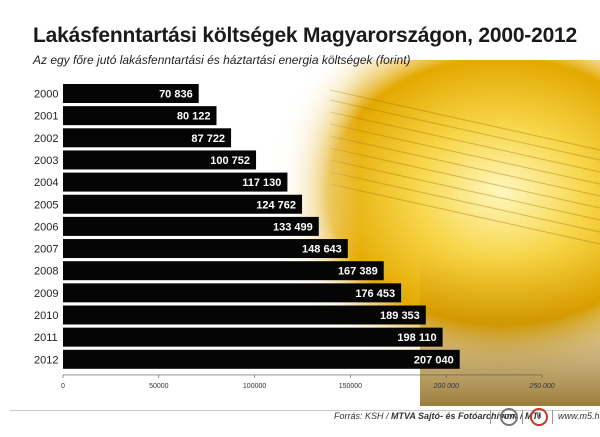  Describe the element at coordinates (358, 272) in the screenshot. I see `data-label: 167 389` at that location.